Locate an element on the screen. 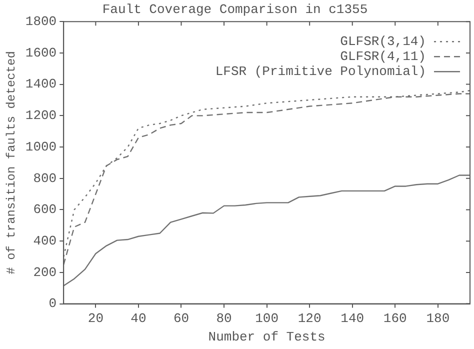 Image resolution: width=474 pixels, height=349 pixels. y-tick-label: 1800 is located at coordinates (41, 22).